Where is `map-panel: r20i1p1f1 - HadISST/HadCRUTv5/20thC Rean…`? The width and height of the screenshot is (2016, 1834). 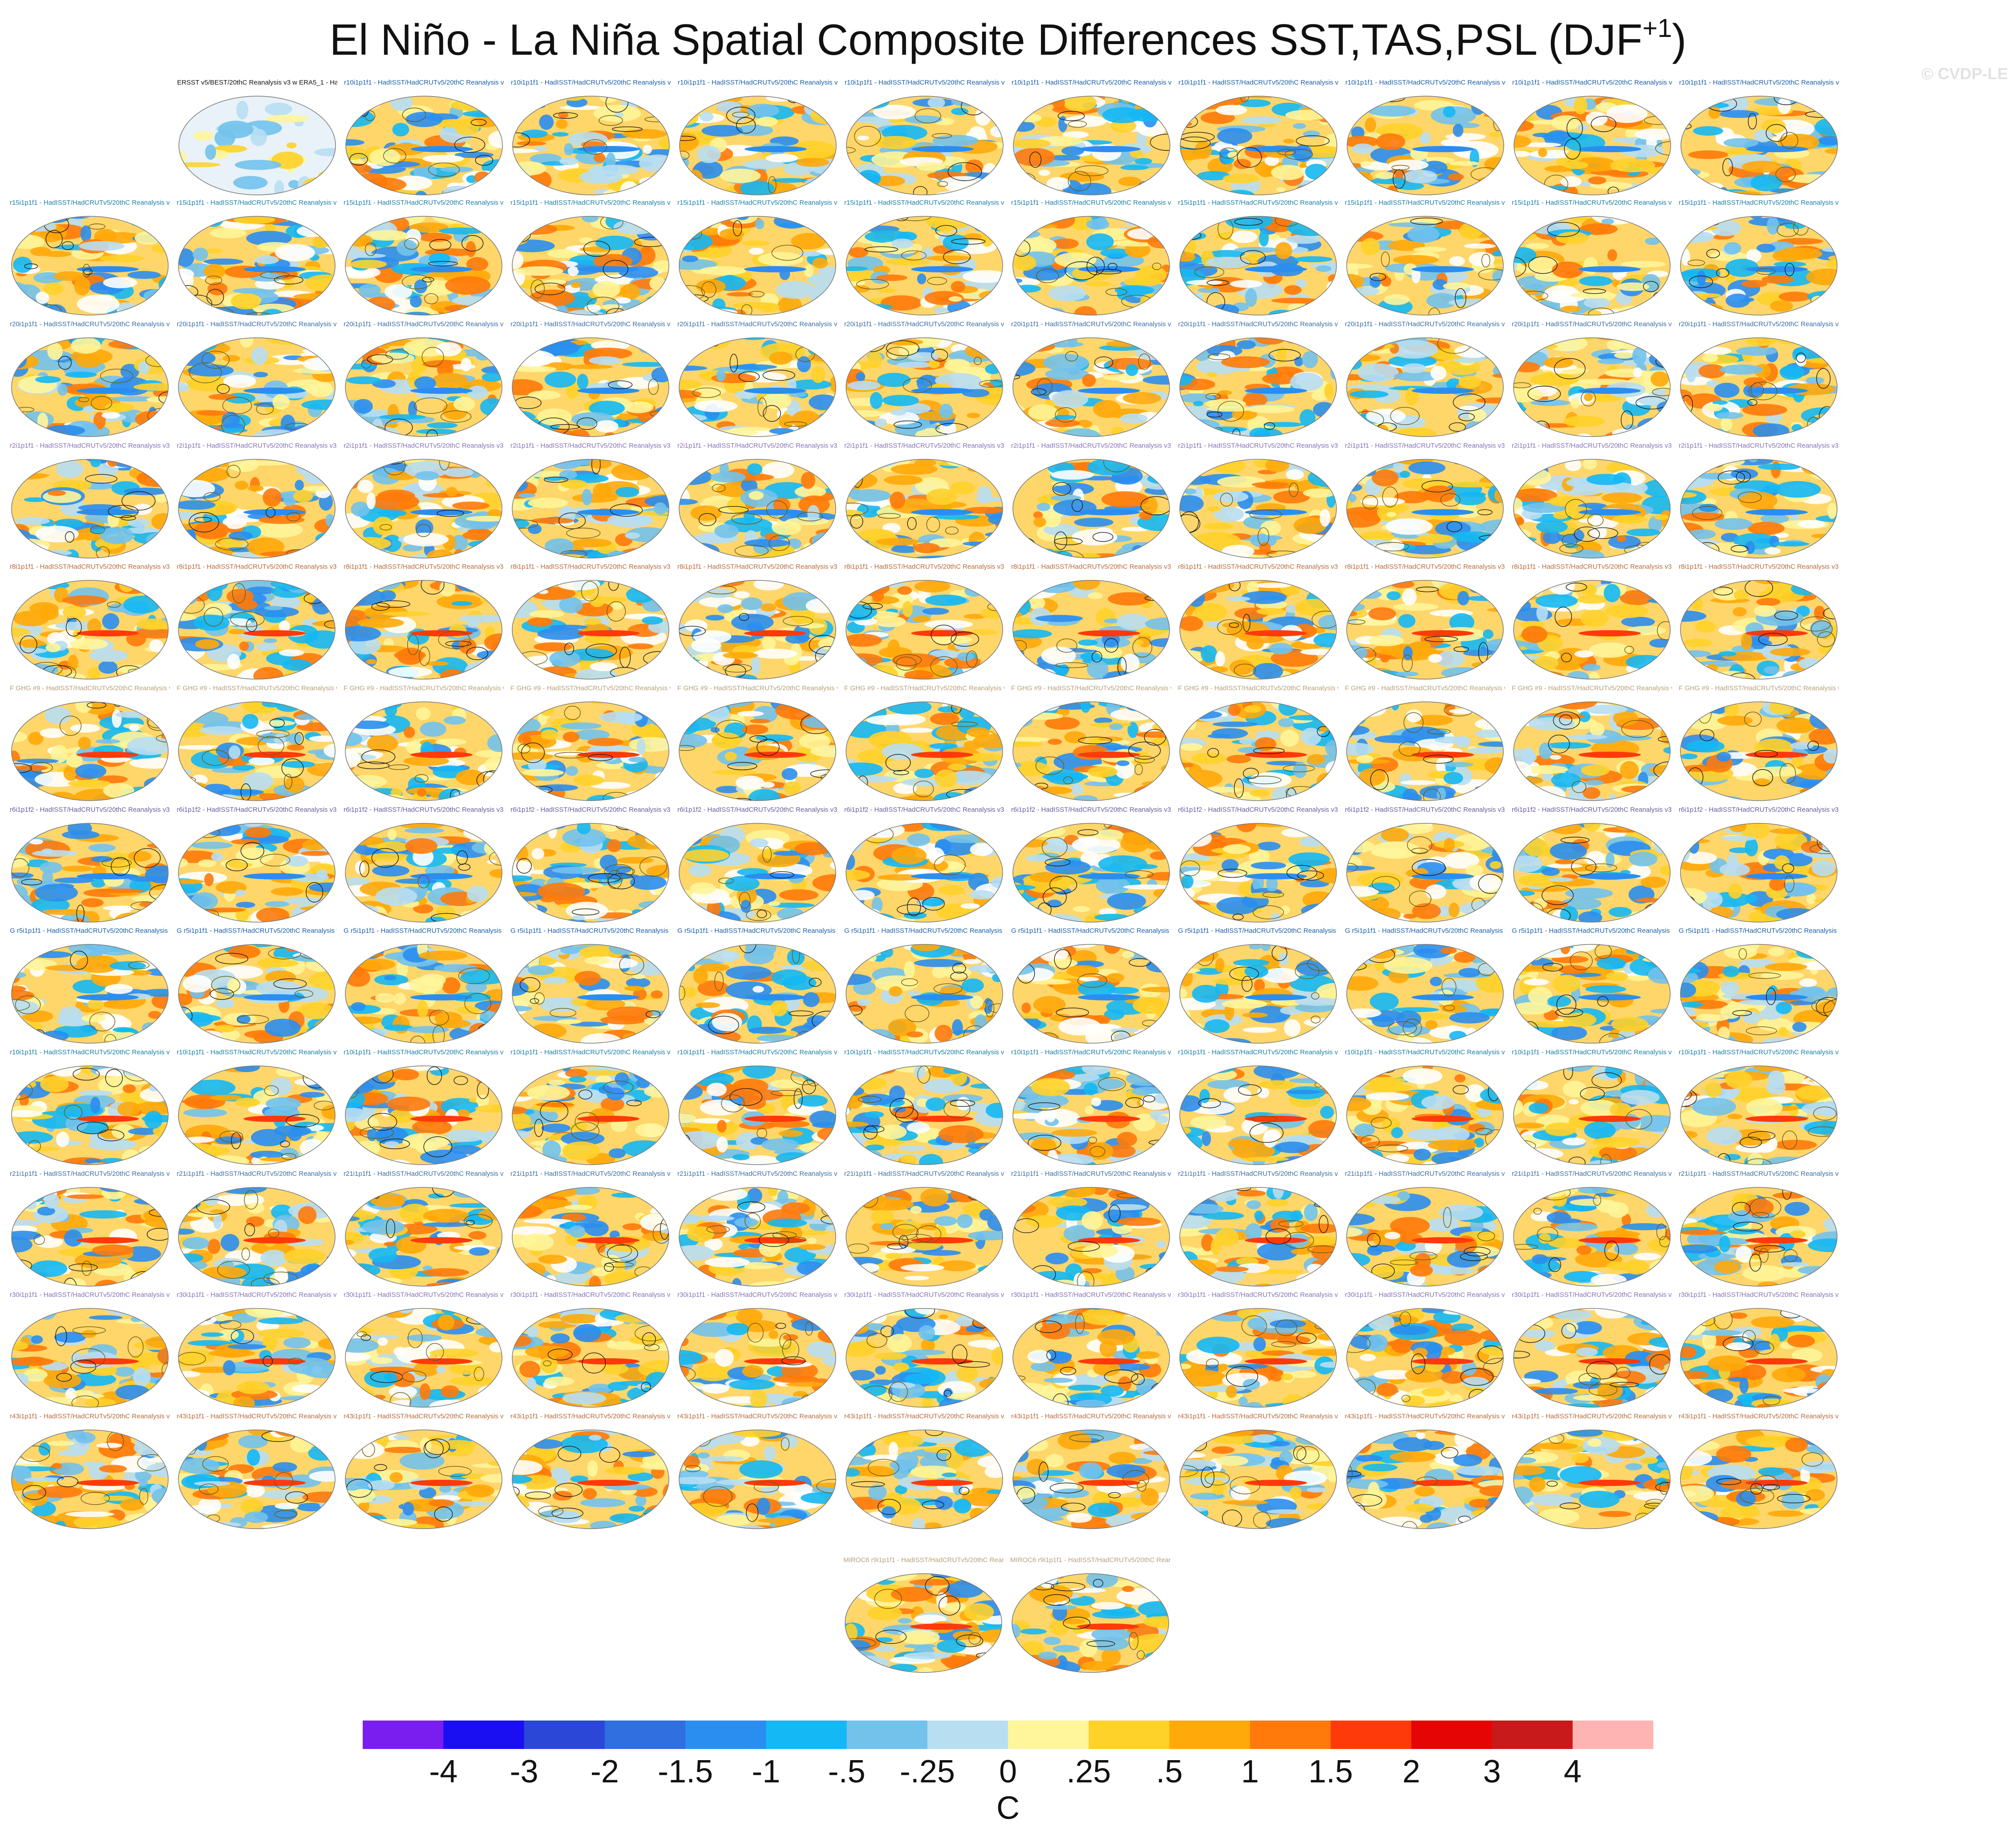 map-panel: r20i1p1f1 - HadISST/HadCRUTv5/20thC Rean… is located at coordinates (1425, 379).